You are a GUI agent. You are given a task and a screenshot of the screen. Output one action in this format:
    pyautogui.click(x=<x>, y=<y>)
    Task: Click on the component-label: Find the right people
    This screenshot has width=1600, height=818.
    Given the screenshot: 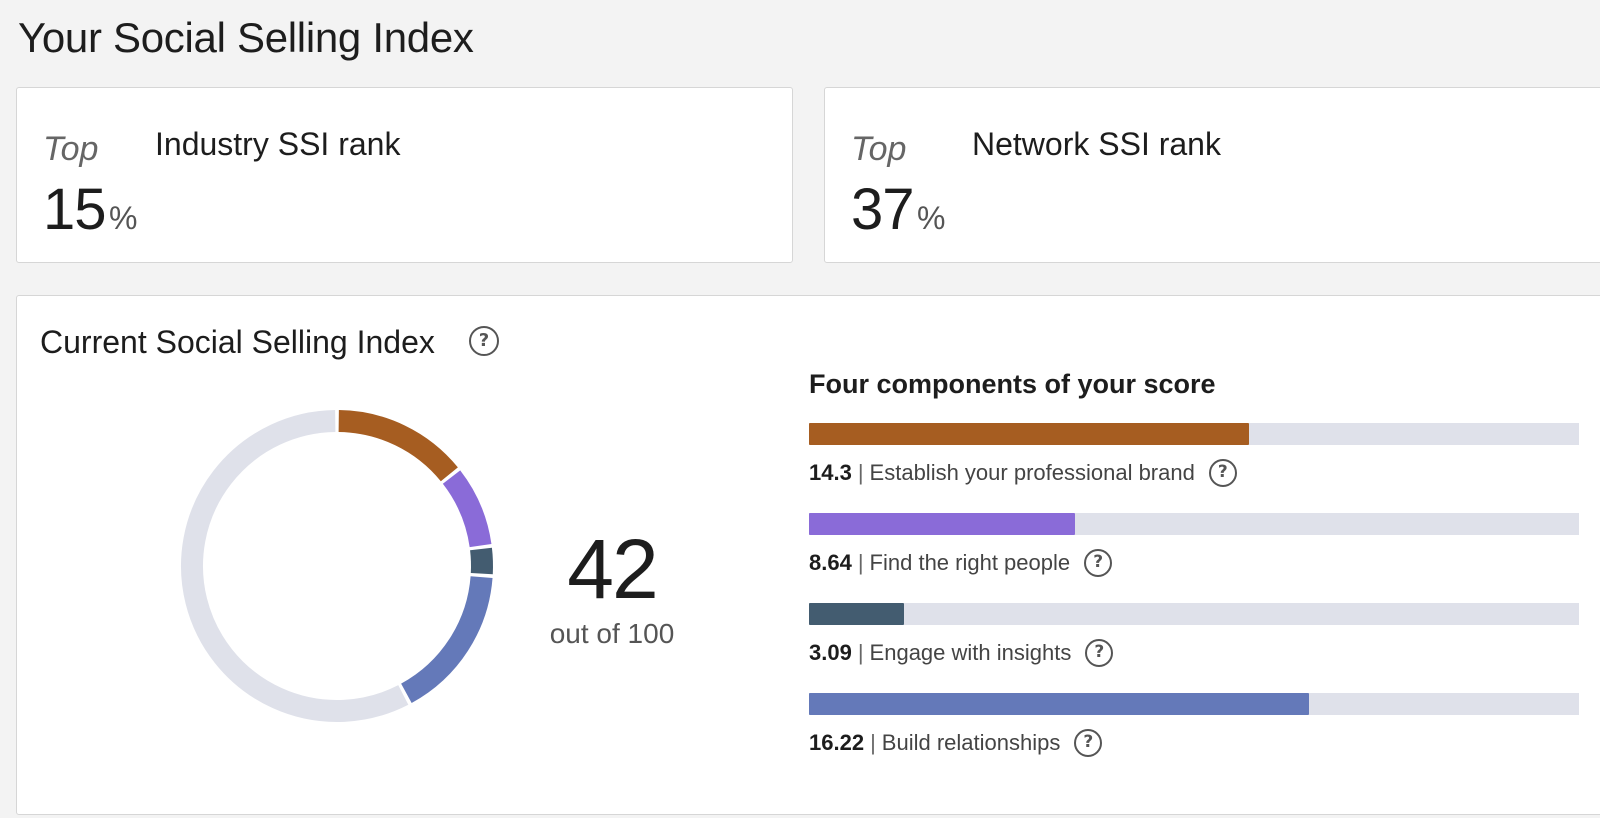 What is the action you would take?
    pyautogui.click(x=970, y=562)
    